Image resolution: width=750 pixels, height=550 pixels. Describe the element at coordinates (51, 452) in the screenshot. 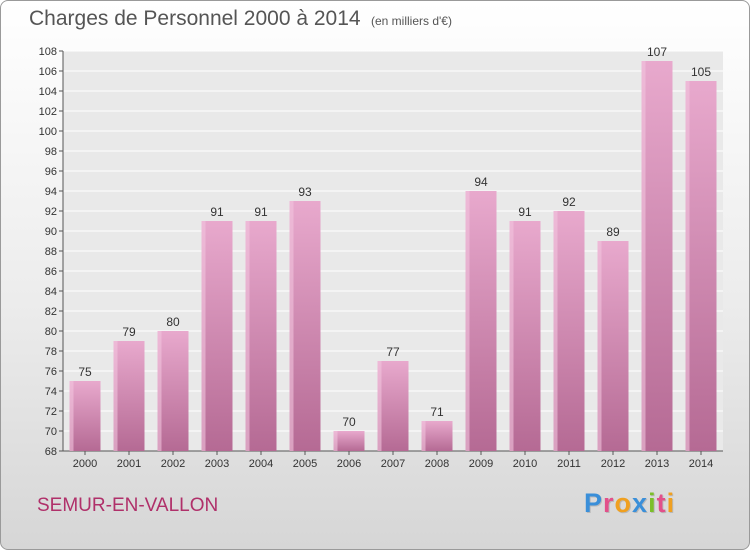

I see `y-tick-label: 68` at that location.